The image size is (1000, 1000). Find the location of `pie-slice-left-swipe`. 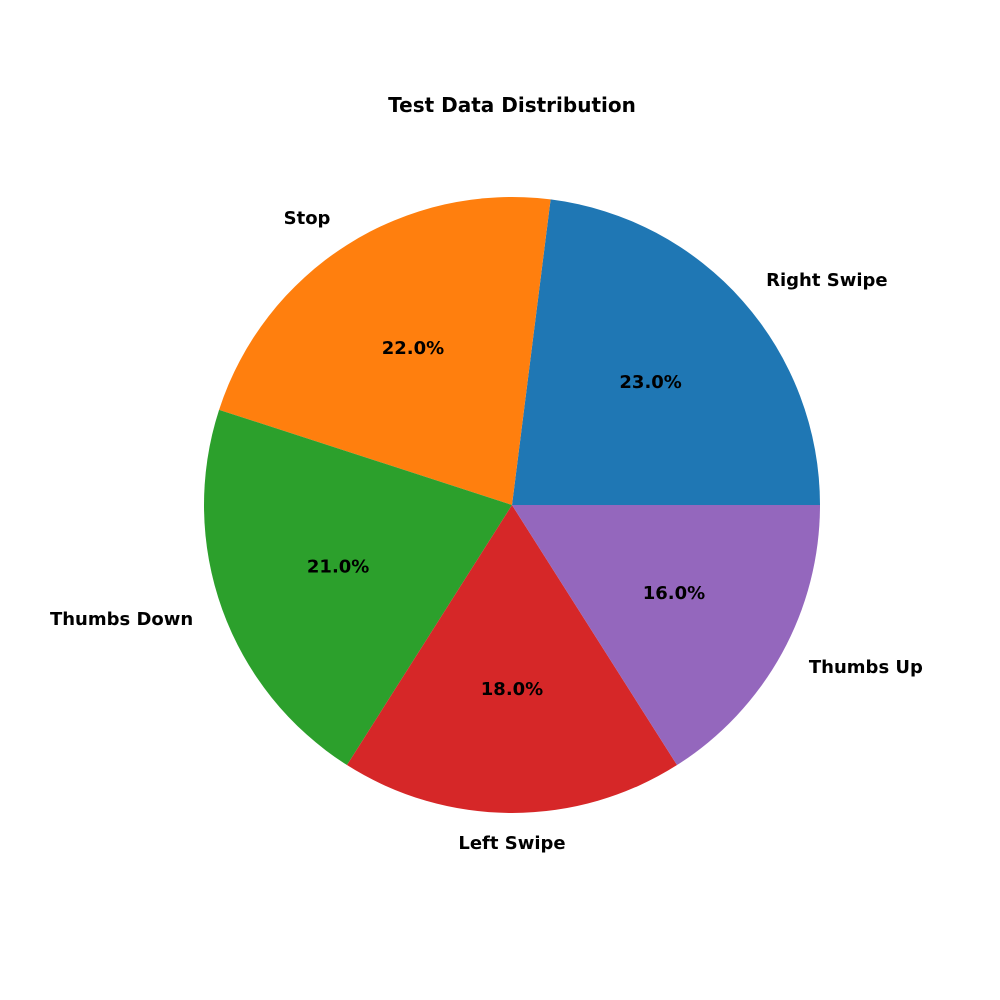

pie-slice-left-swipe is located at coordinates (512, 659).